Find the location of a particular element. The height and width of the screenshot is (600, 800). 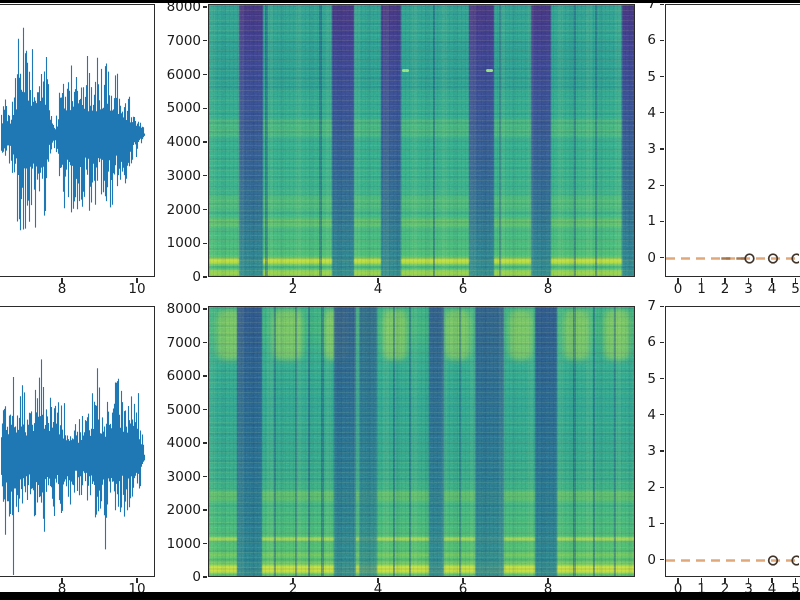

y-tick-label: 1000 is located at coordinates (183, 243).